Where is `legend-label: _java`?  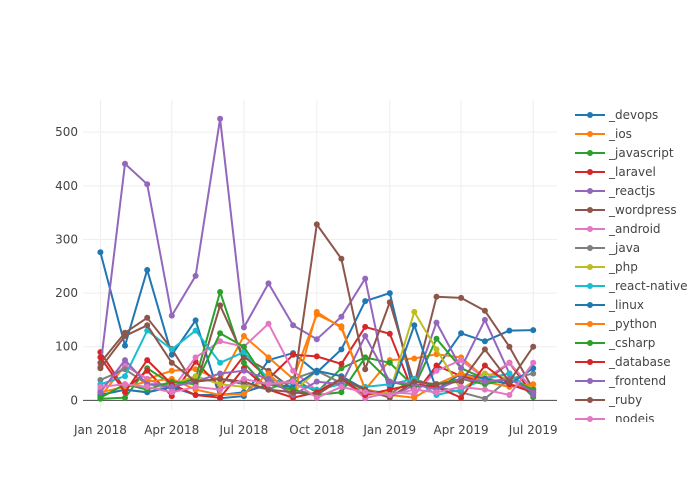 legend-label: _java is located at coordinates (624, 248).